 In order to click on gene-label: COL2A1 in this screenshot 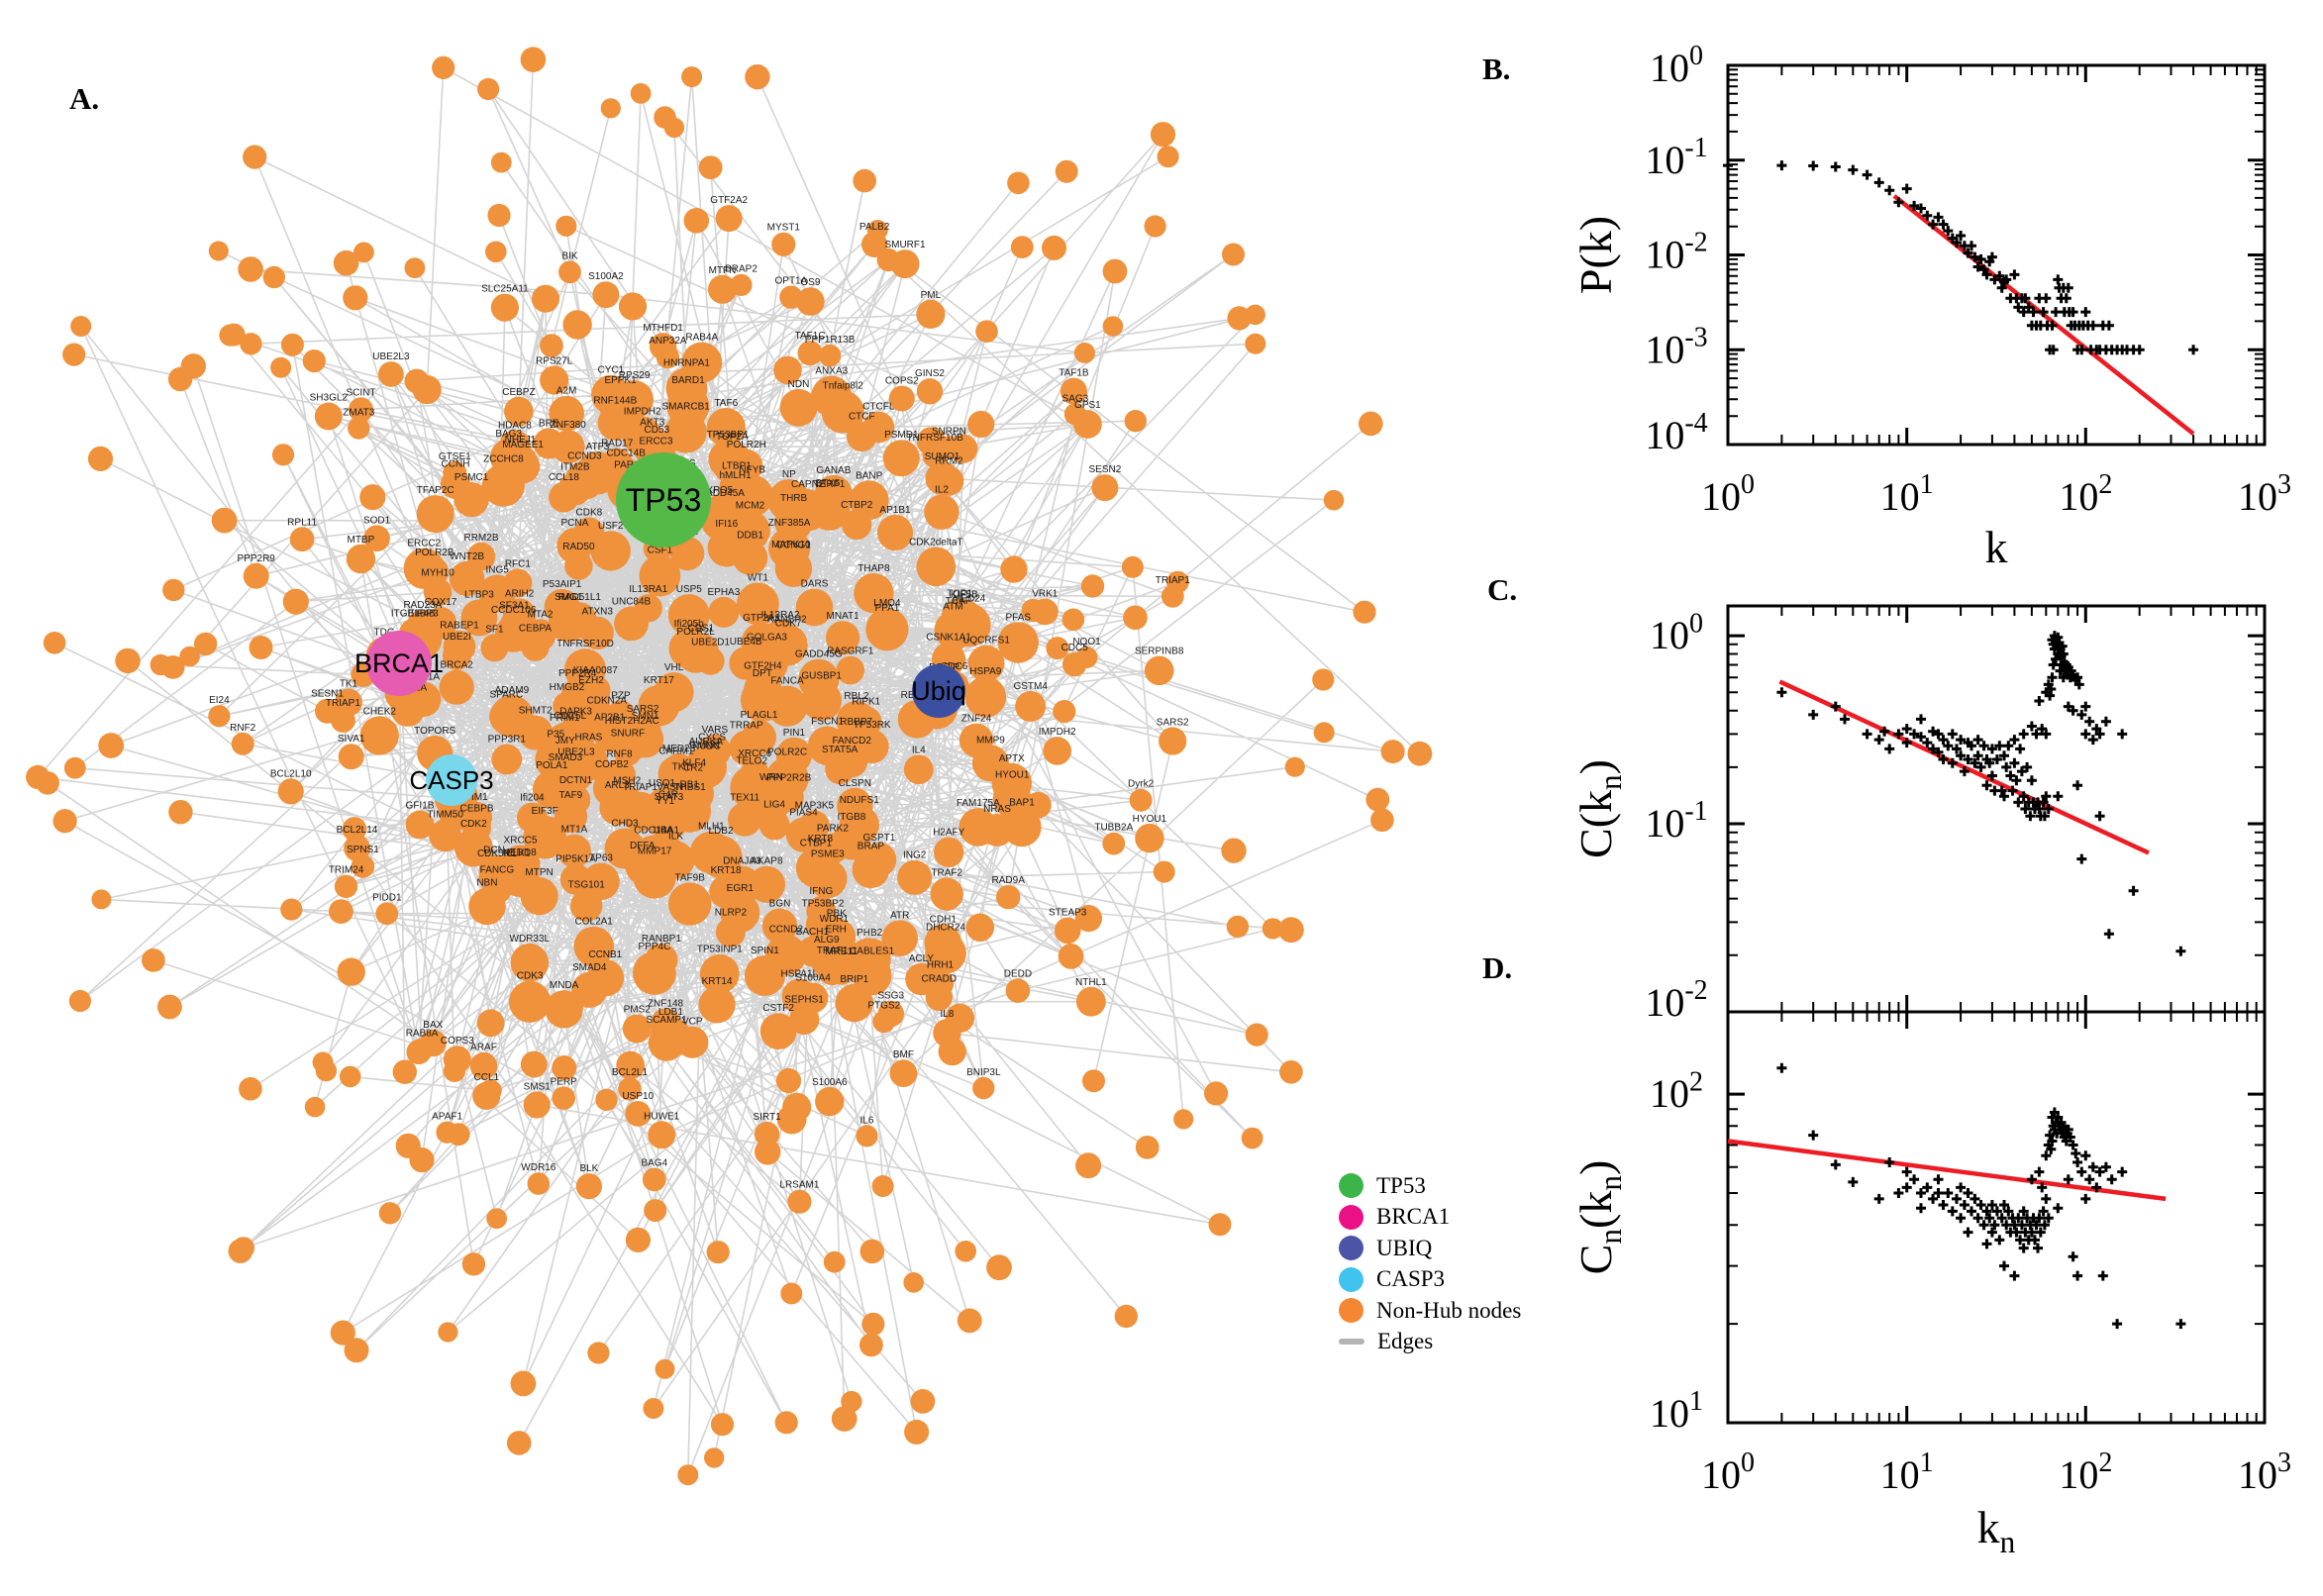, I will do `click(594, 922)`.